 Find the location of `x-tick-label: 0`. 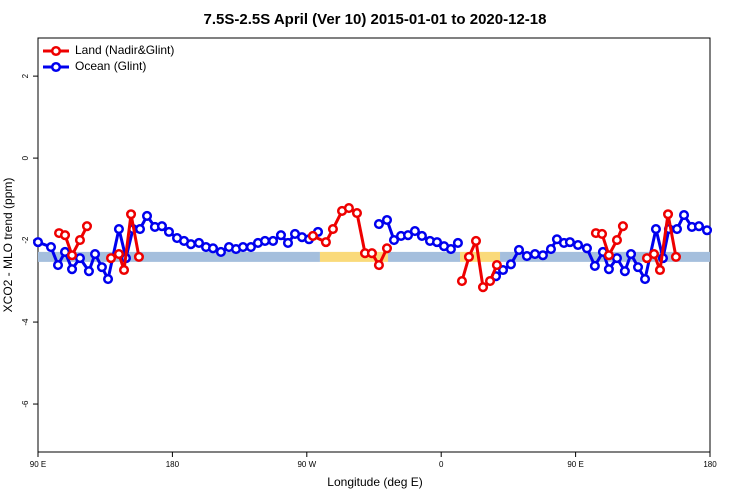

x-tick-label: 0 is located at coordinates (441, 464).